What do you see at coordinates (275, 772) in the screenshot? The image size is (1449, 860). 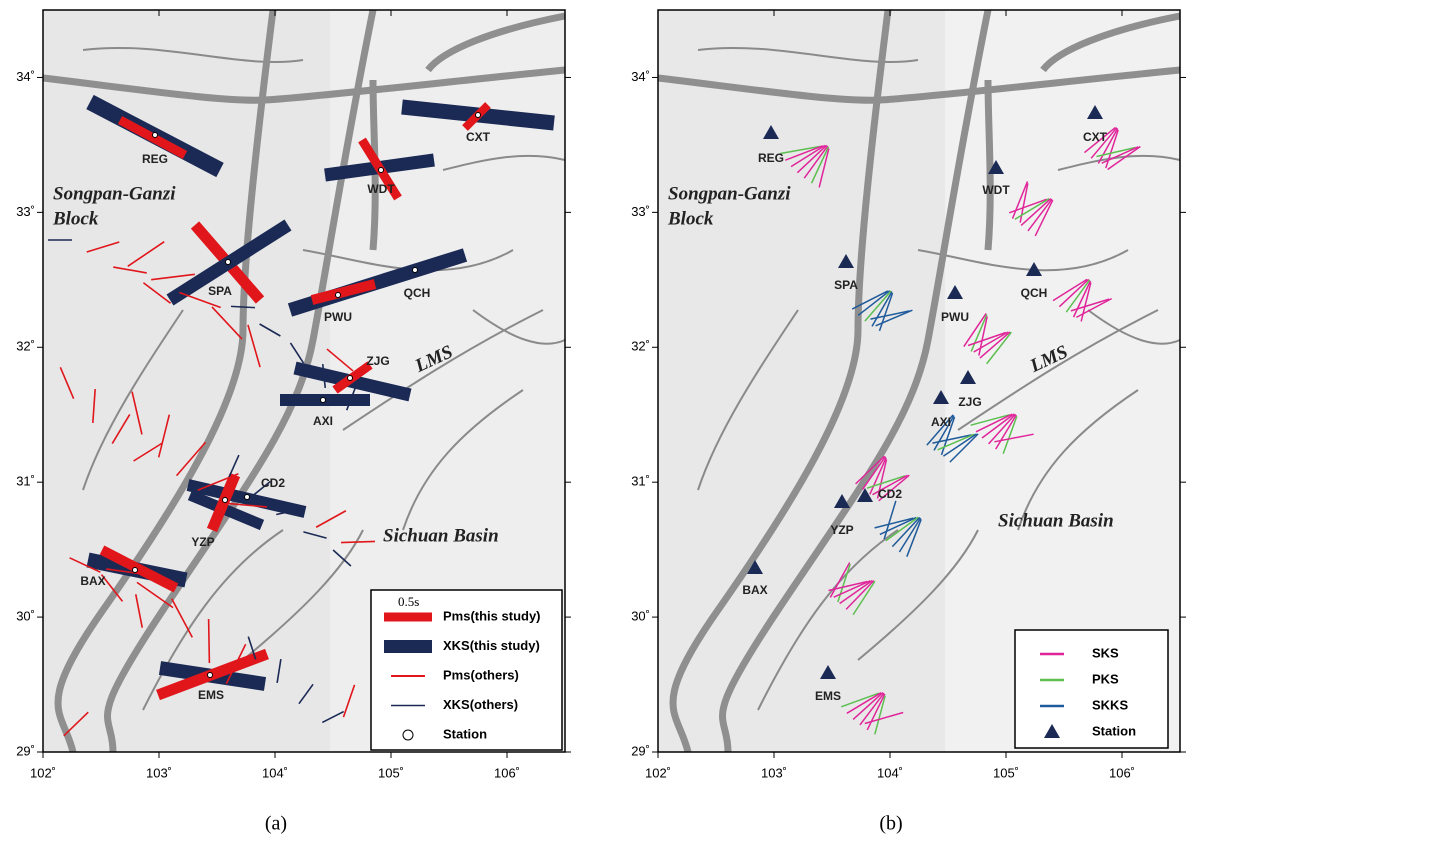 I see `lon-label: 104˚` at bounding box center [275, 772].